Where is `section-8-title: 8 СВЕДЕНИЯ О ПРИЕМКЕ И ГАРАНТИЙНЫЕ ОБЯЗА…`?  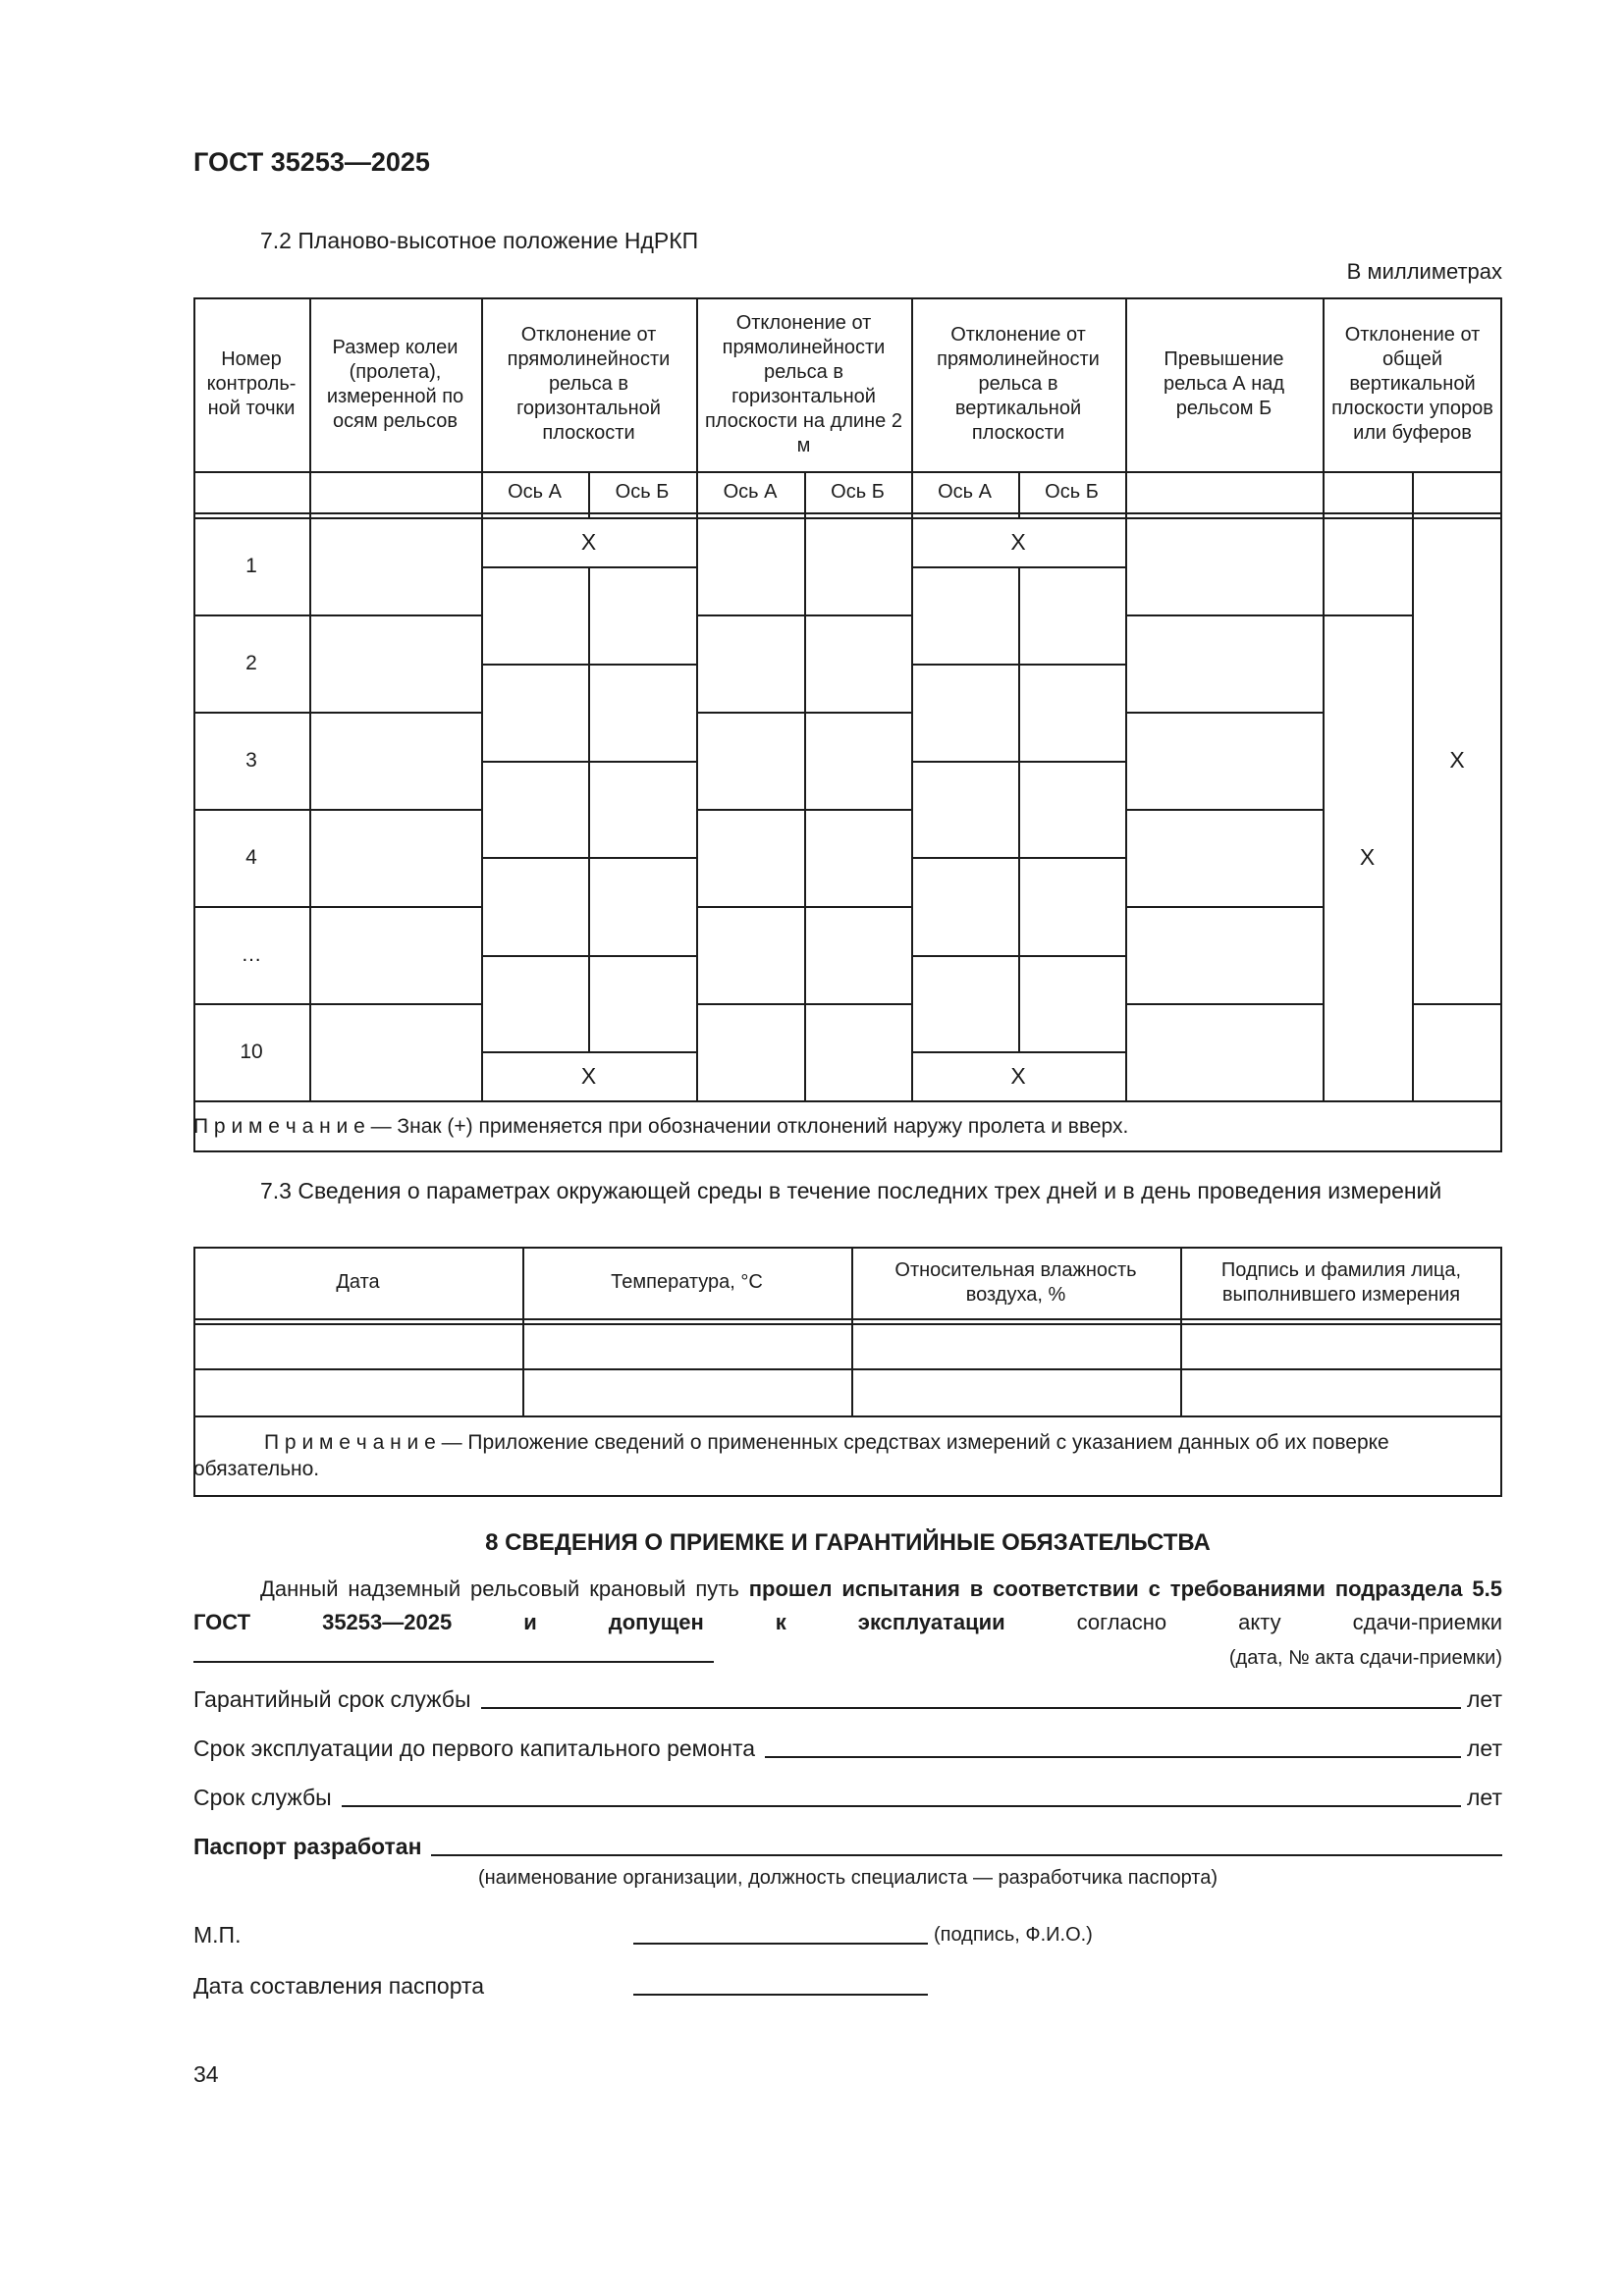
section-8-title: 8 СВЕДЕНИЯ О ПРИЕМКЕ И ГАРАНТИЙНЫЕ ОБЯЗА… is located at coordinates (848, 1543).